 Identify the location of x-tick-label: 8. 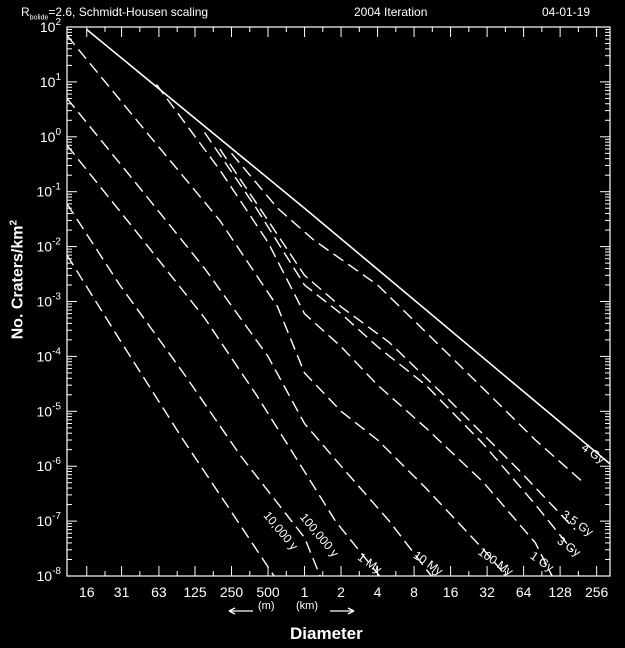
(414, 592).